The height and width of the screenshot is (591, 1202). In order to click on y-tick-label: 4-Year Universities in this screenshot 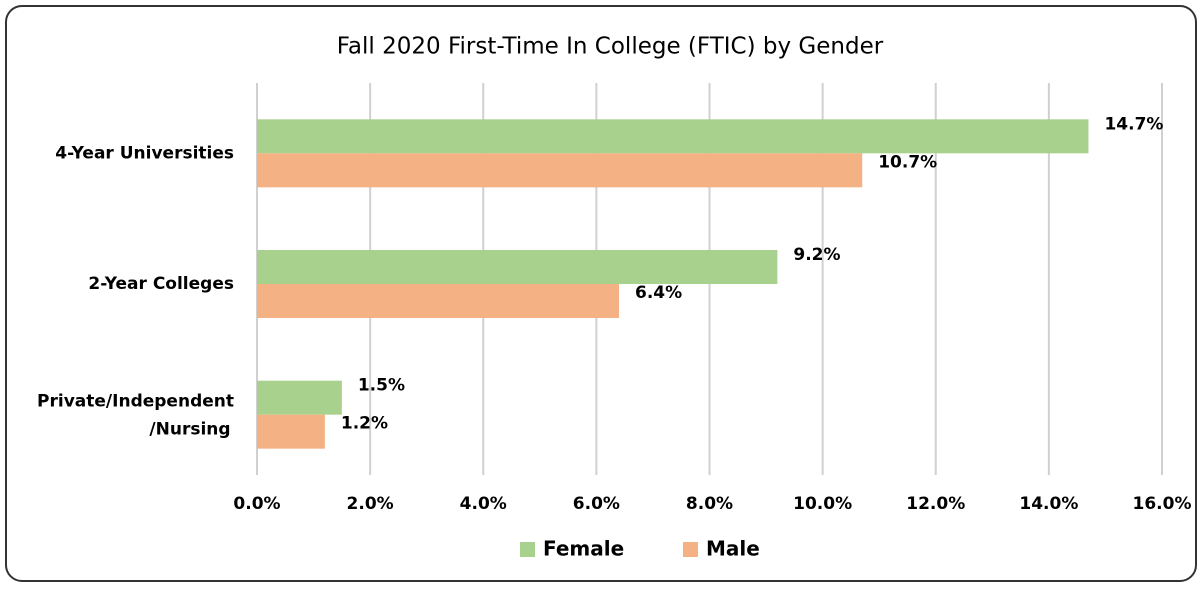, I will do `click(144, 153)`.